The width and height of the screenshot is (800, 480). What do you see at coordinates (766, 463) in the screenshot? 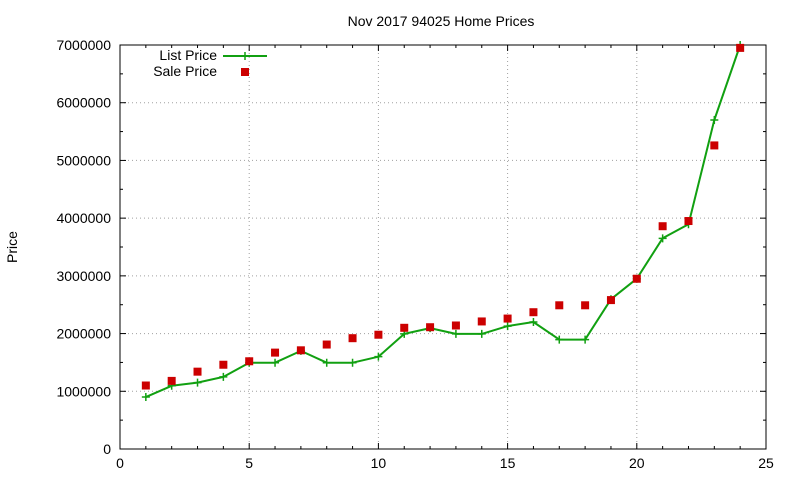
I see `x-tick-label: 25` at bounding box center [766, 463].